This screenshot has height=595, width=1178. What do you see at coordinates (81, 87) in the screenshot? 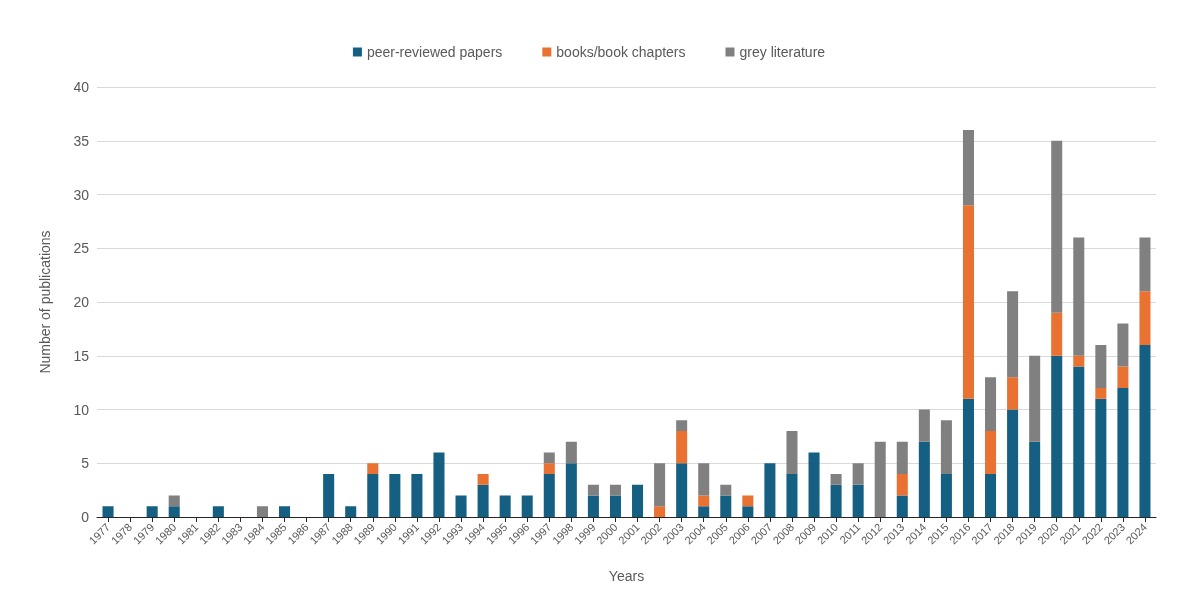
I see `y-tick-label: 40` at bounding box center [81, 87].